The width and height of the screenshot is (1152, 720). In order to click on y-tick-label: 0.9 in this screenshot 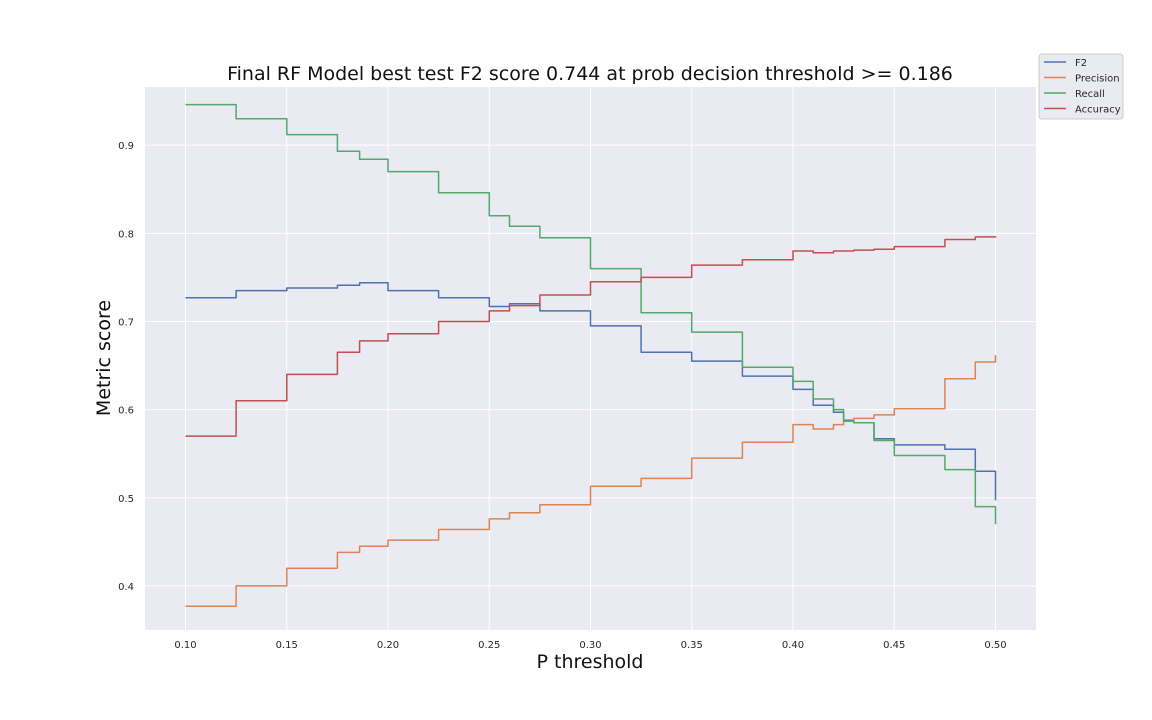, I will do `click(126, 146)`.